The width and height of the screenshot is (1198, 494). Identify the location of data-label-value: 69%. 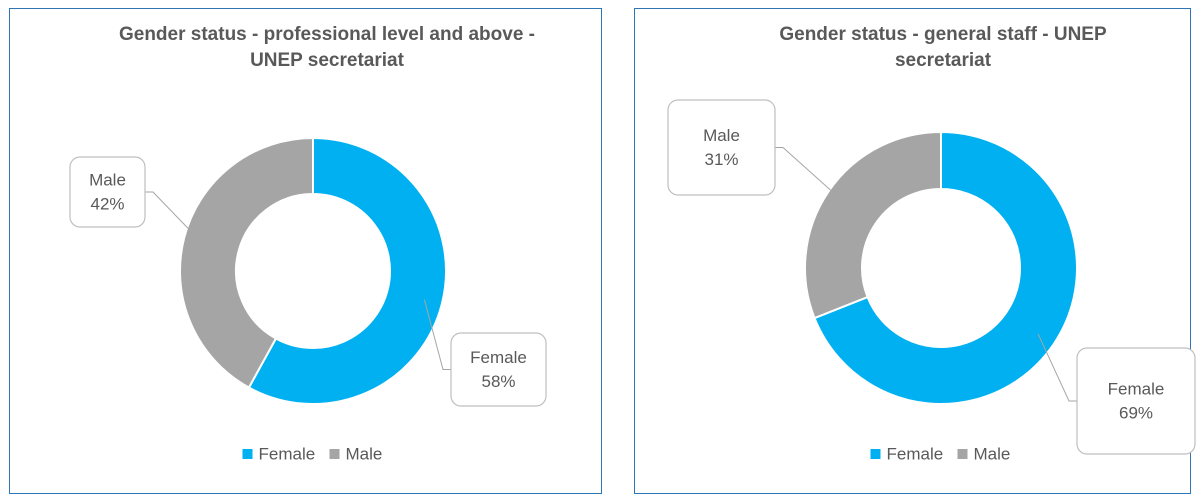
(1136, 412).